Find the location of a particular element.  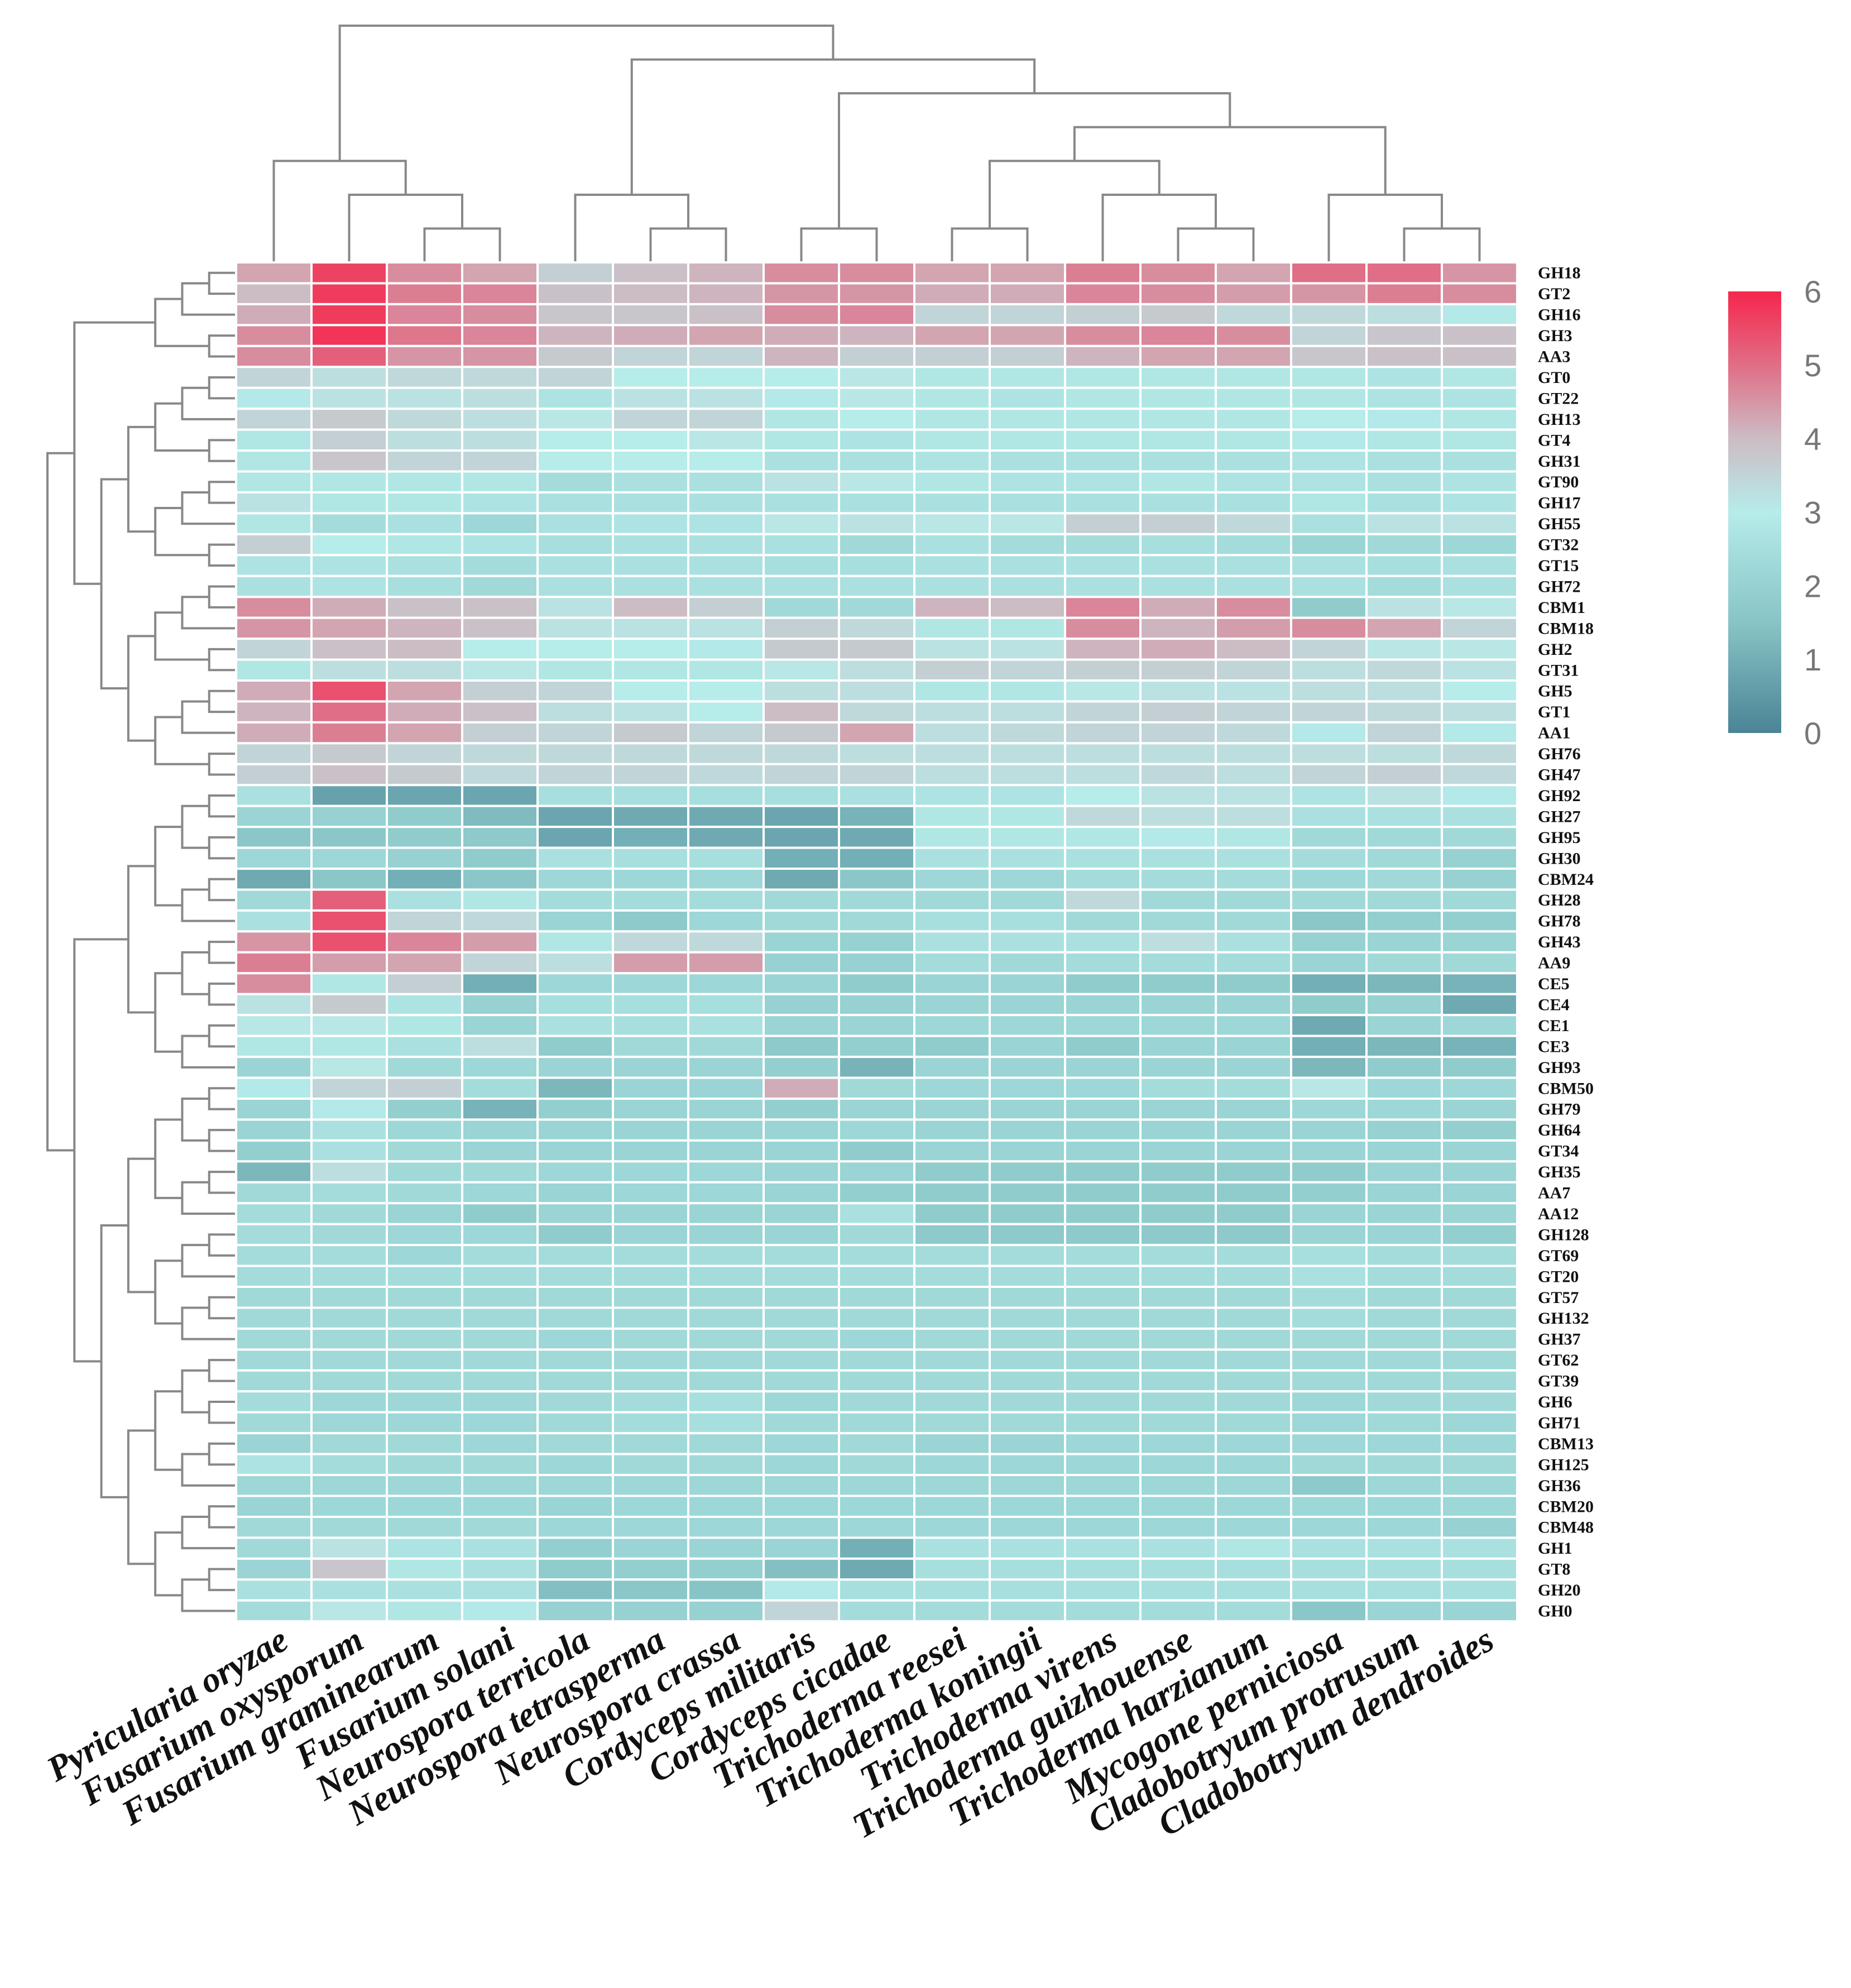

row-label: GH79 is located at coordinates (1559, 1109).